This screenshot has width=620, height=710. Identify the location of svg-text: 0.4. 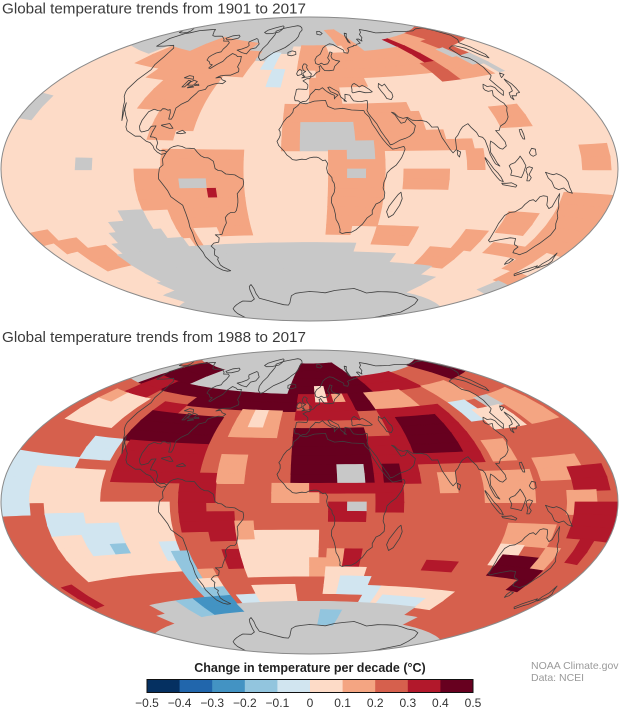
(440, 703).